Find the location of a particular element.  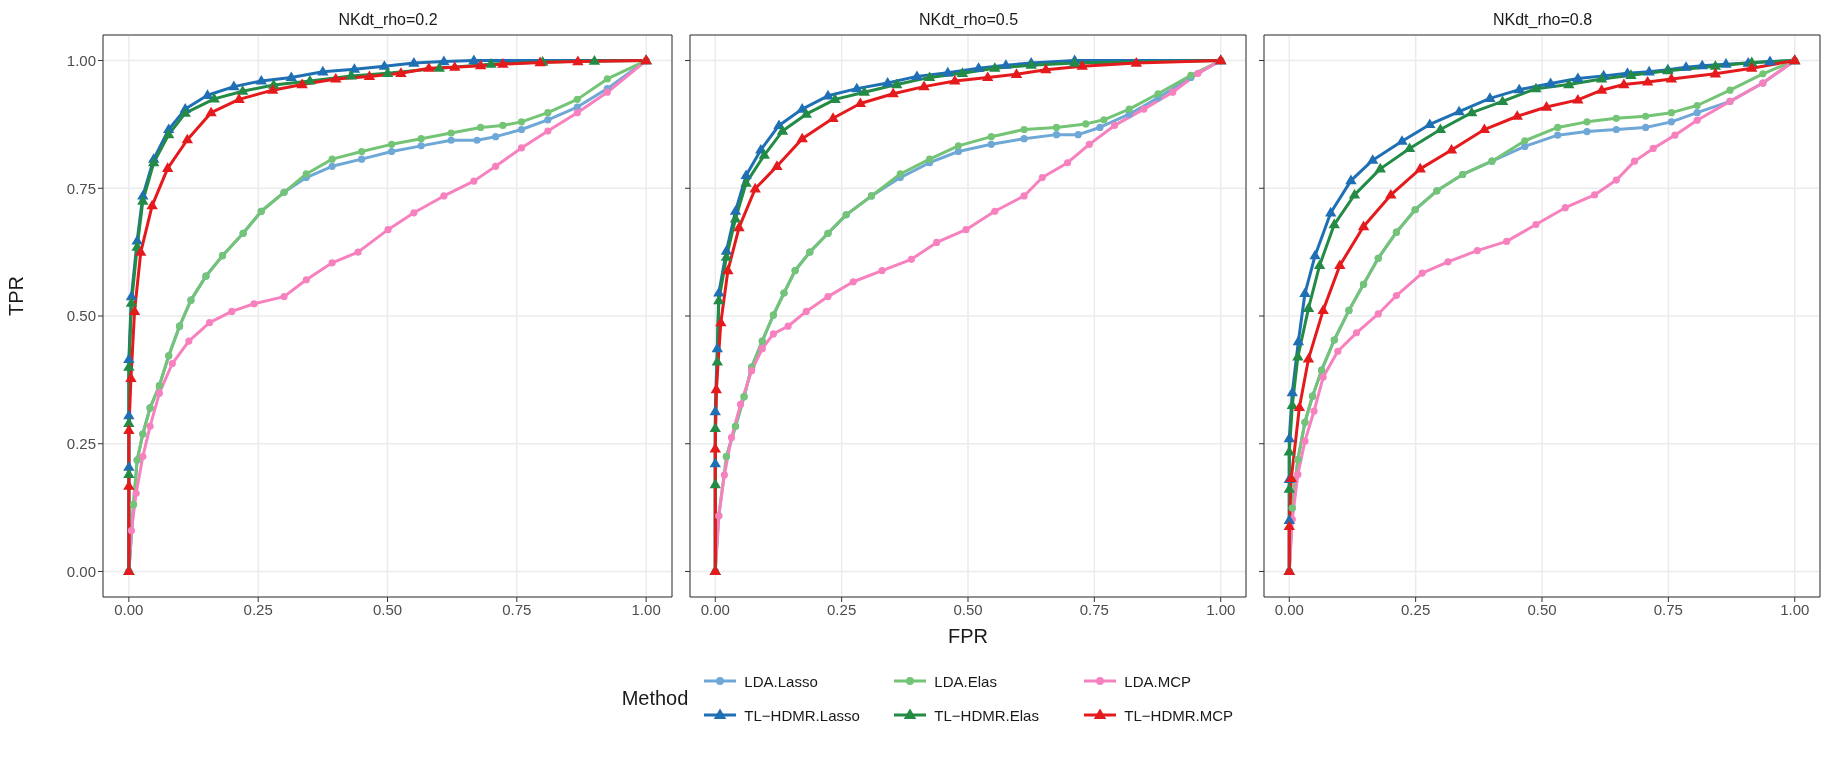

y-tick-label: 1.00 is located at coordinates (81, 60).